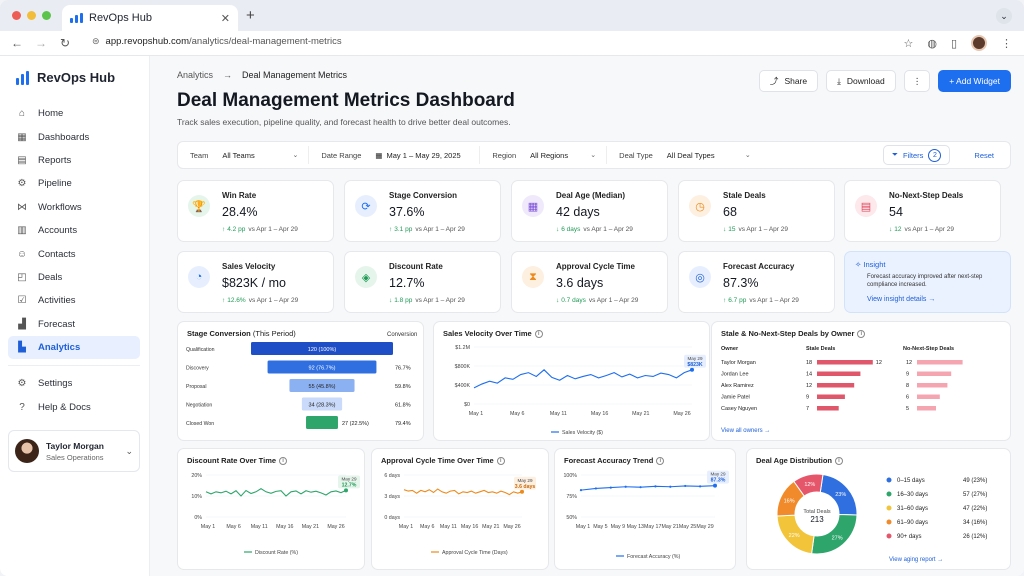  What do you see at coordinates (917, 81) in the screenshot?
I see `more-options-button: ⋮` at bounding box center [917, 81].